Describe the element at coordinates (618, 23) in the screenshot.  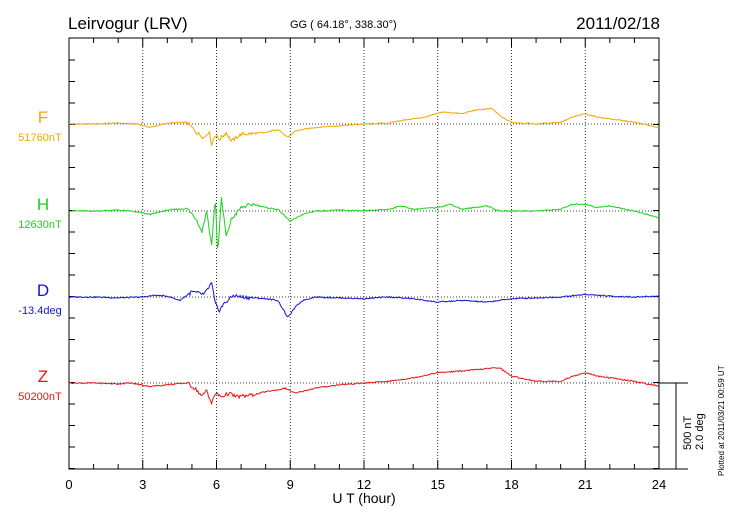
I see `plot-date: 2011/02/18` at that location.